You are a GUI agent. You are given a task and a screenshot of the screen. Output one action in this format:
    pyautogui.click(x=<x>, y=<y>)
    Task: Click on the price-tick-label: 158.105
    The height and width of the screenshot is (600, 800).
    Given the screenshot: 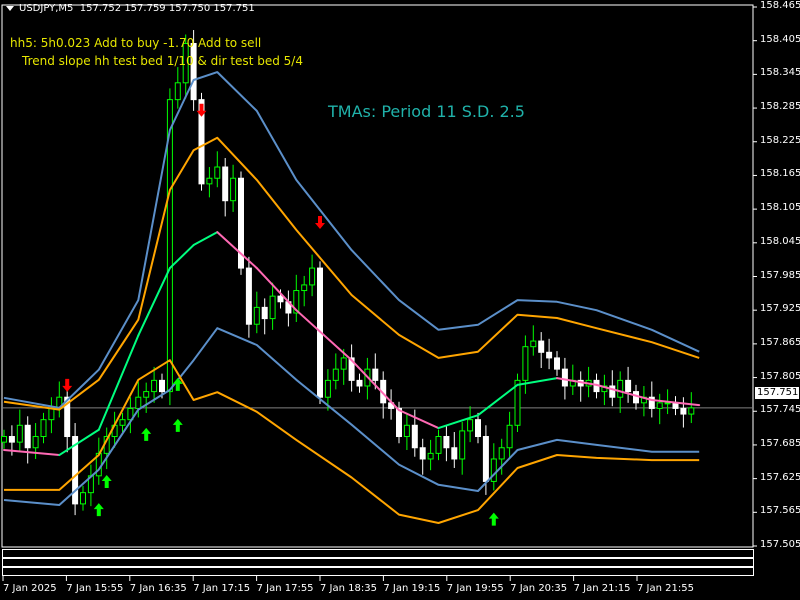 What is the action you would take?
    pyautogui.click(x=780, y=208)
    